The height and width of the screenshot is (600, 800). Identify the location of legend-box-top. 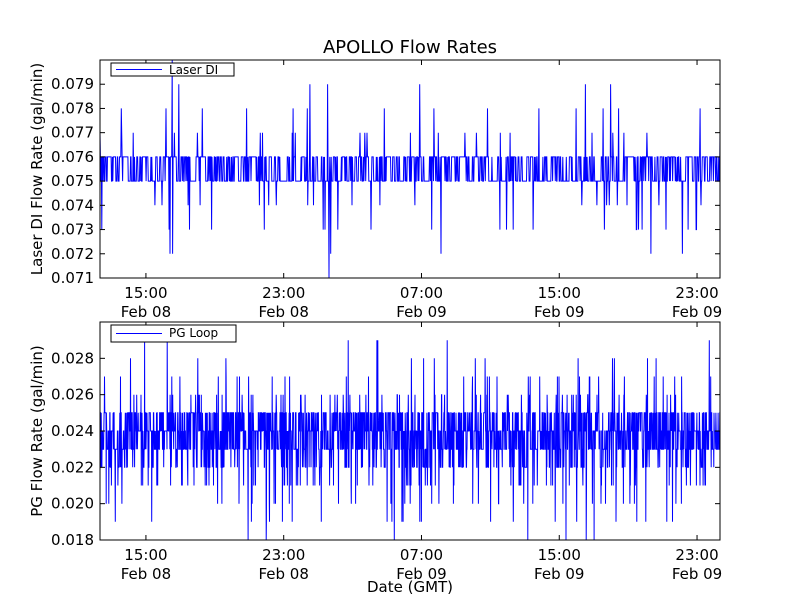
(172, 69).